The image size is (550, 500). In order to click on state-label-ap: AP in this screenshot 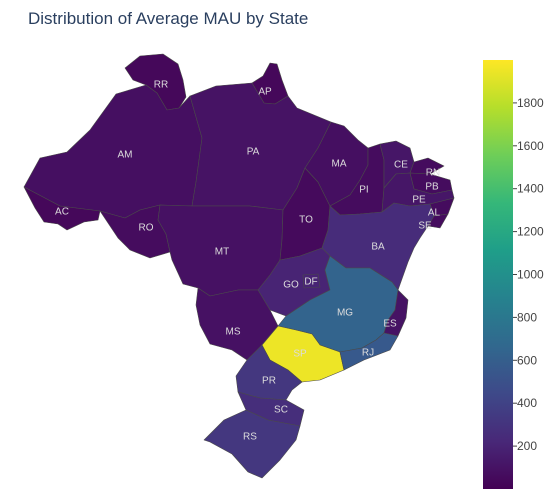, I will do `click(265, 92)`.